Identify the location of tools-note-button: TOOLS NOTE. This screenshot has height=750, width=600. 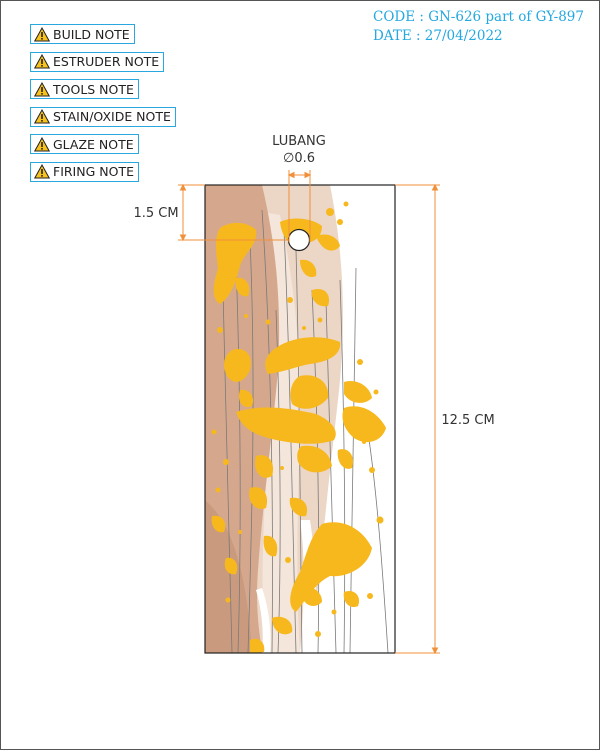
(84, 89).